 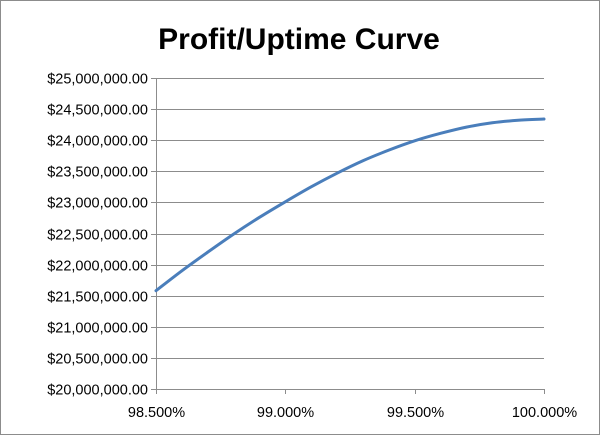 What do you see at coordinates (299, 39) in the screenshot?
I see `chart-title: Profit/Uptime Curve` at bounding box center [299, 39].